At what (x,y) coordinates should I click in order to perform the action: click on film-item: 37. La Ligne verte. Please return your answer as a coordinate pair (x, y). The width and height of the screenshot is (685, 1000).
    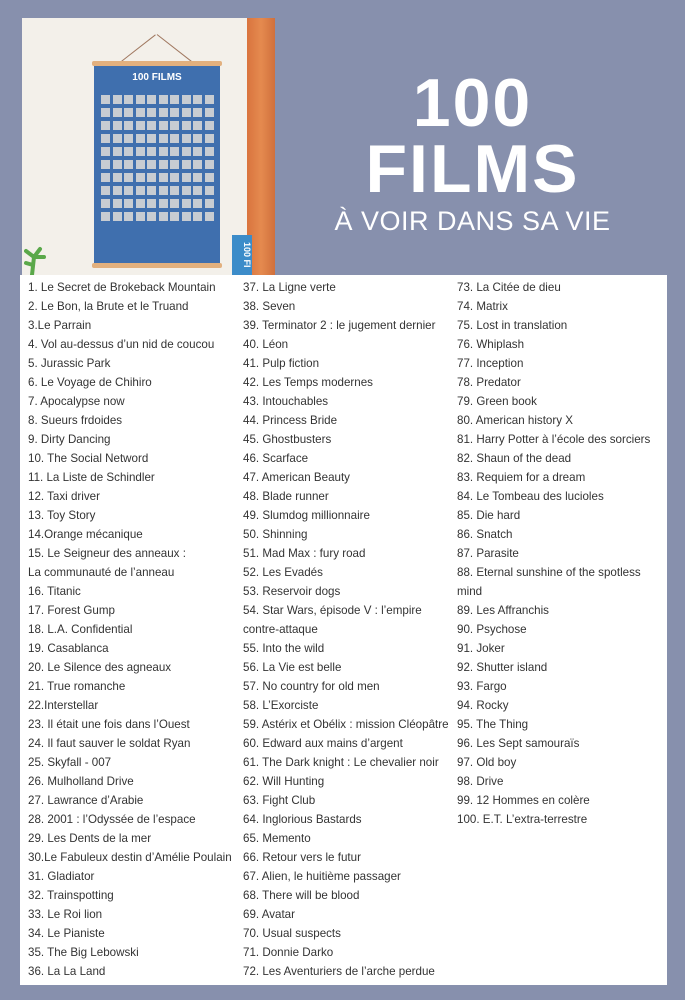
    Looking at the image, I should click on (289, 287).